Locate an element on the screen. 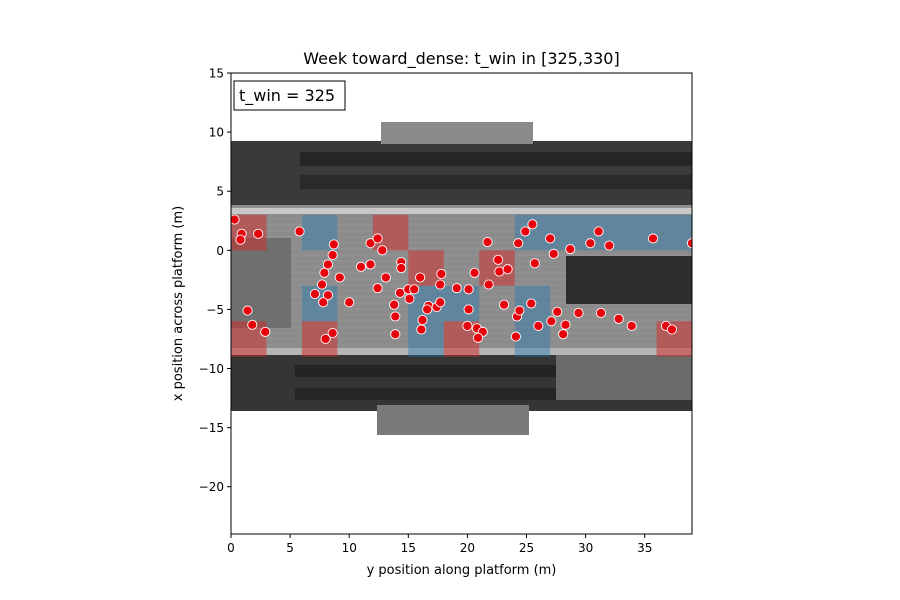 Image resolution: width=900 pixels, height=600 pixels. x-tick-label: 30 is located at coordinates (585, 548).